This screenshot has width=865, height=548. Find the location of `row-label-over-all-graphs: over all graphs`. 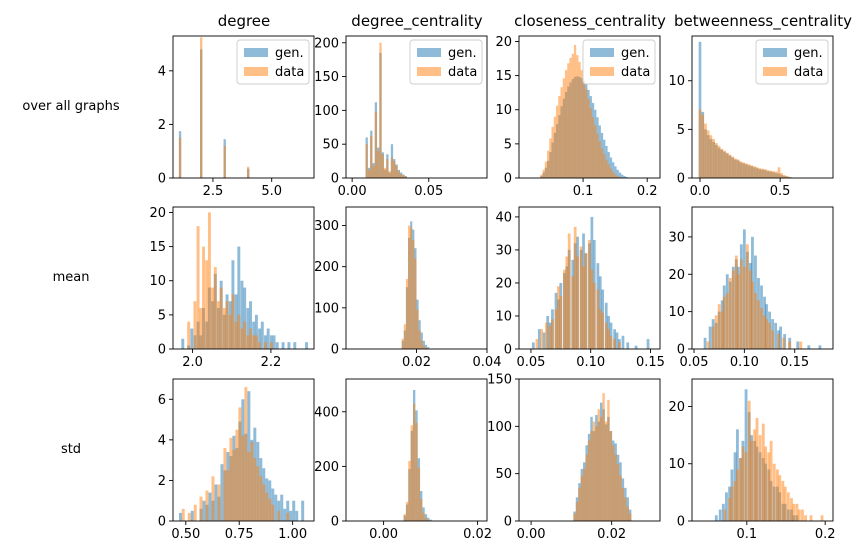

row-label-over-all-graphs: over all graphs is located at coordinates (70, 106).